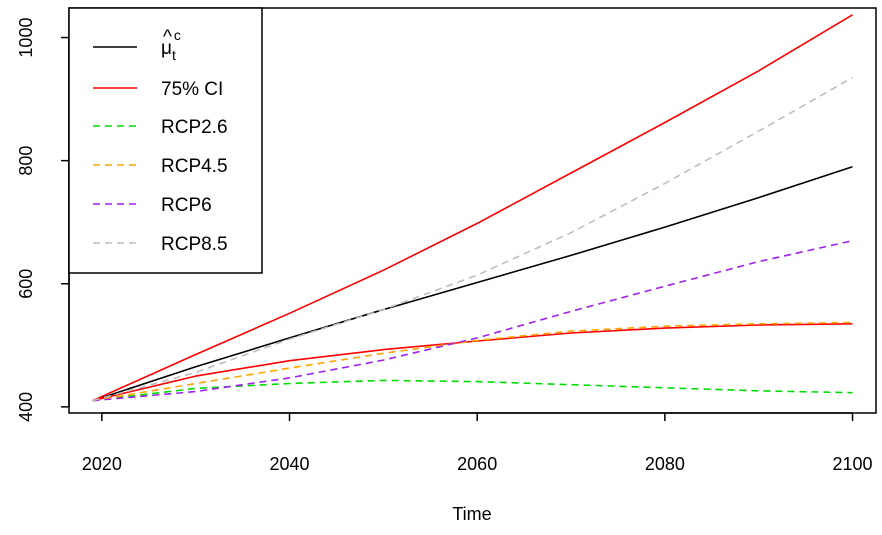  I want to click on x-tick-label: 2060, so click(477, 464).